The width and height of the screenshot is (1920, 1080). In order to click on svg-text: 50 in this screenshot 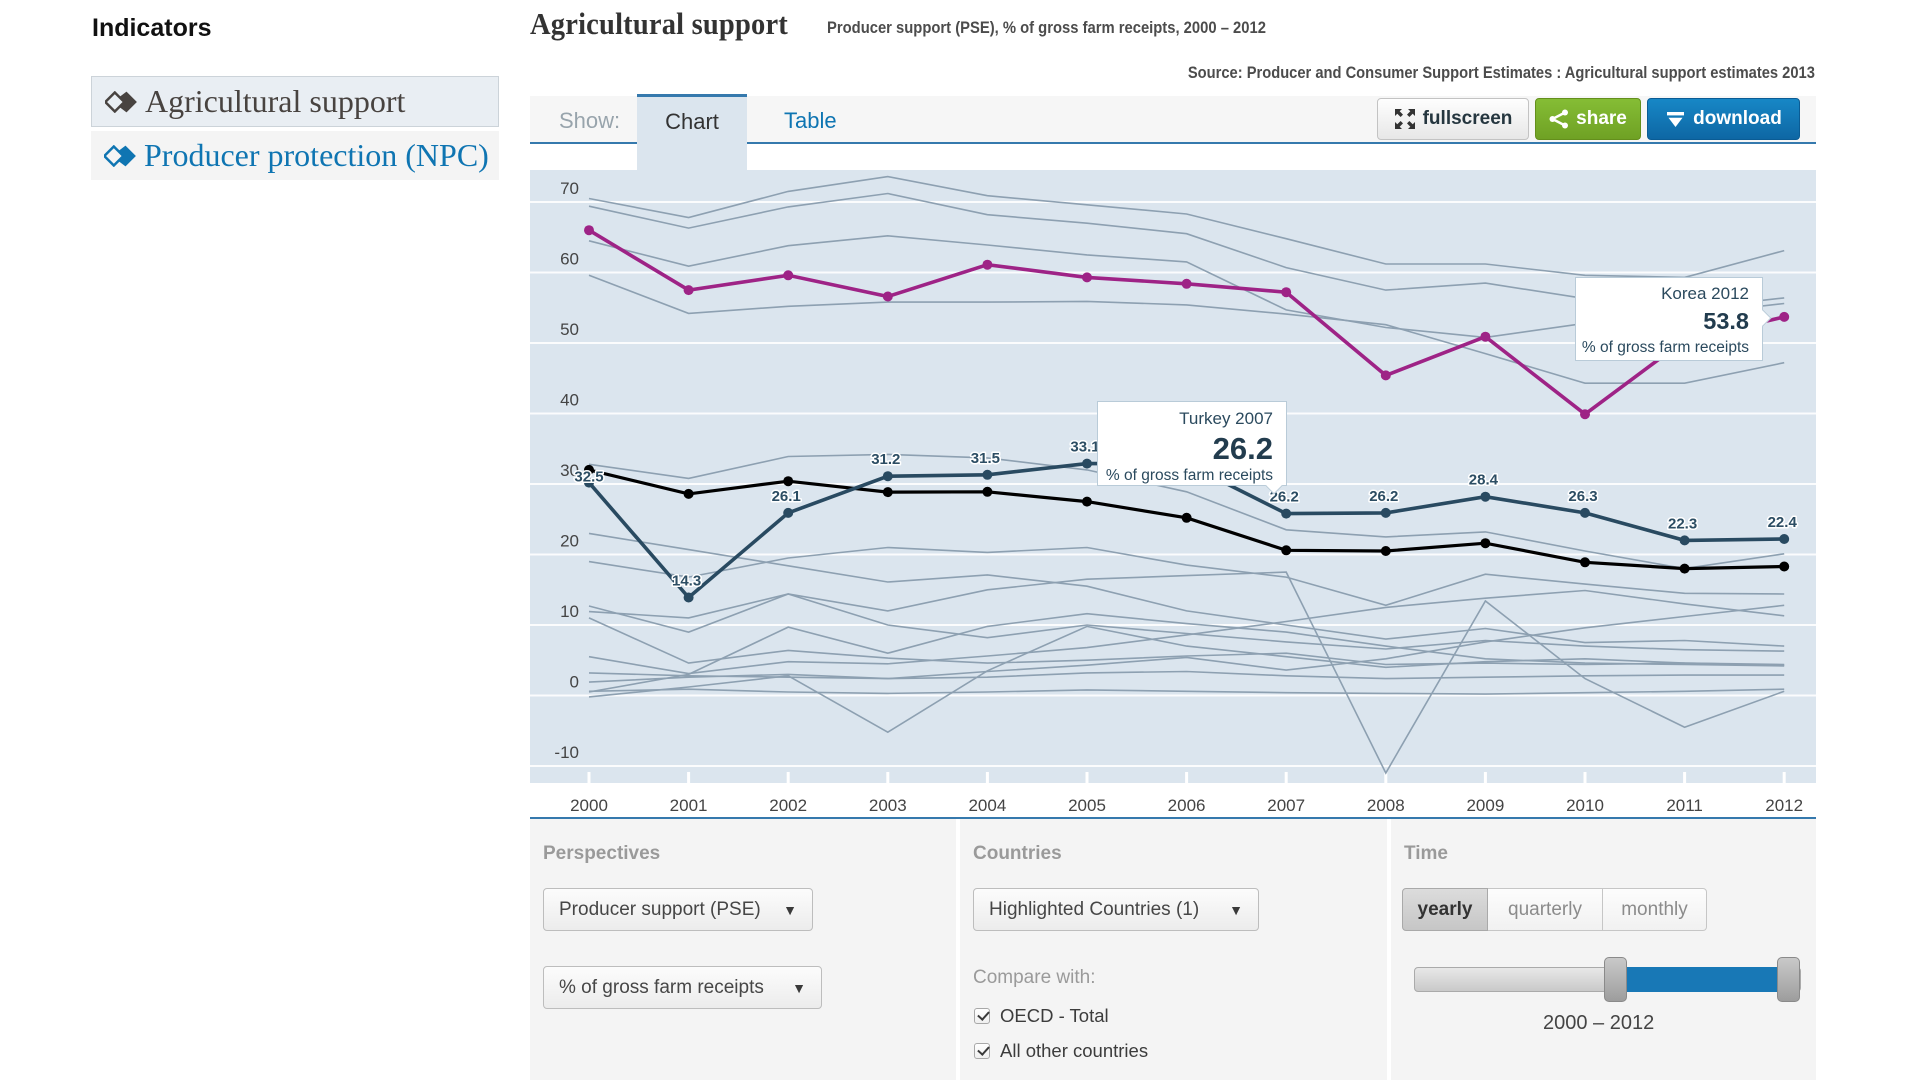, I will do `click(569, 329)`.